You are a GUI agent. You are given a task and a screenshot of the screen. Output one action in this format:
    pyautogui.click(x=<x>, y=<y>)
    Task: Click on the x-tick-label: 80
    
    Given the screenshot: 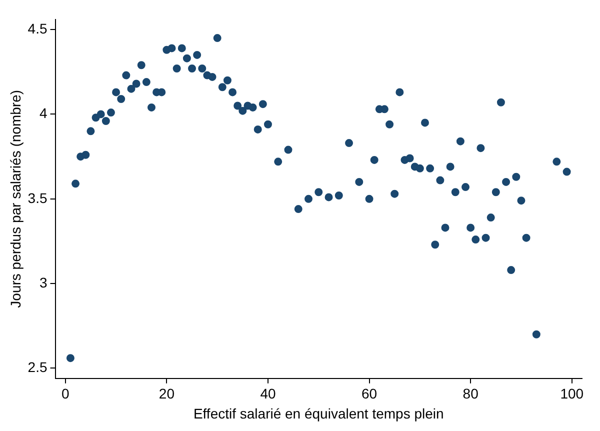 What is the action you would take?
    pyautogui.click(x=470, y=394)
    